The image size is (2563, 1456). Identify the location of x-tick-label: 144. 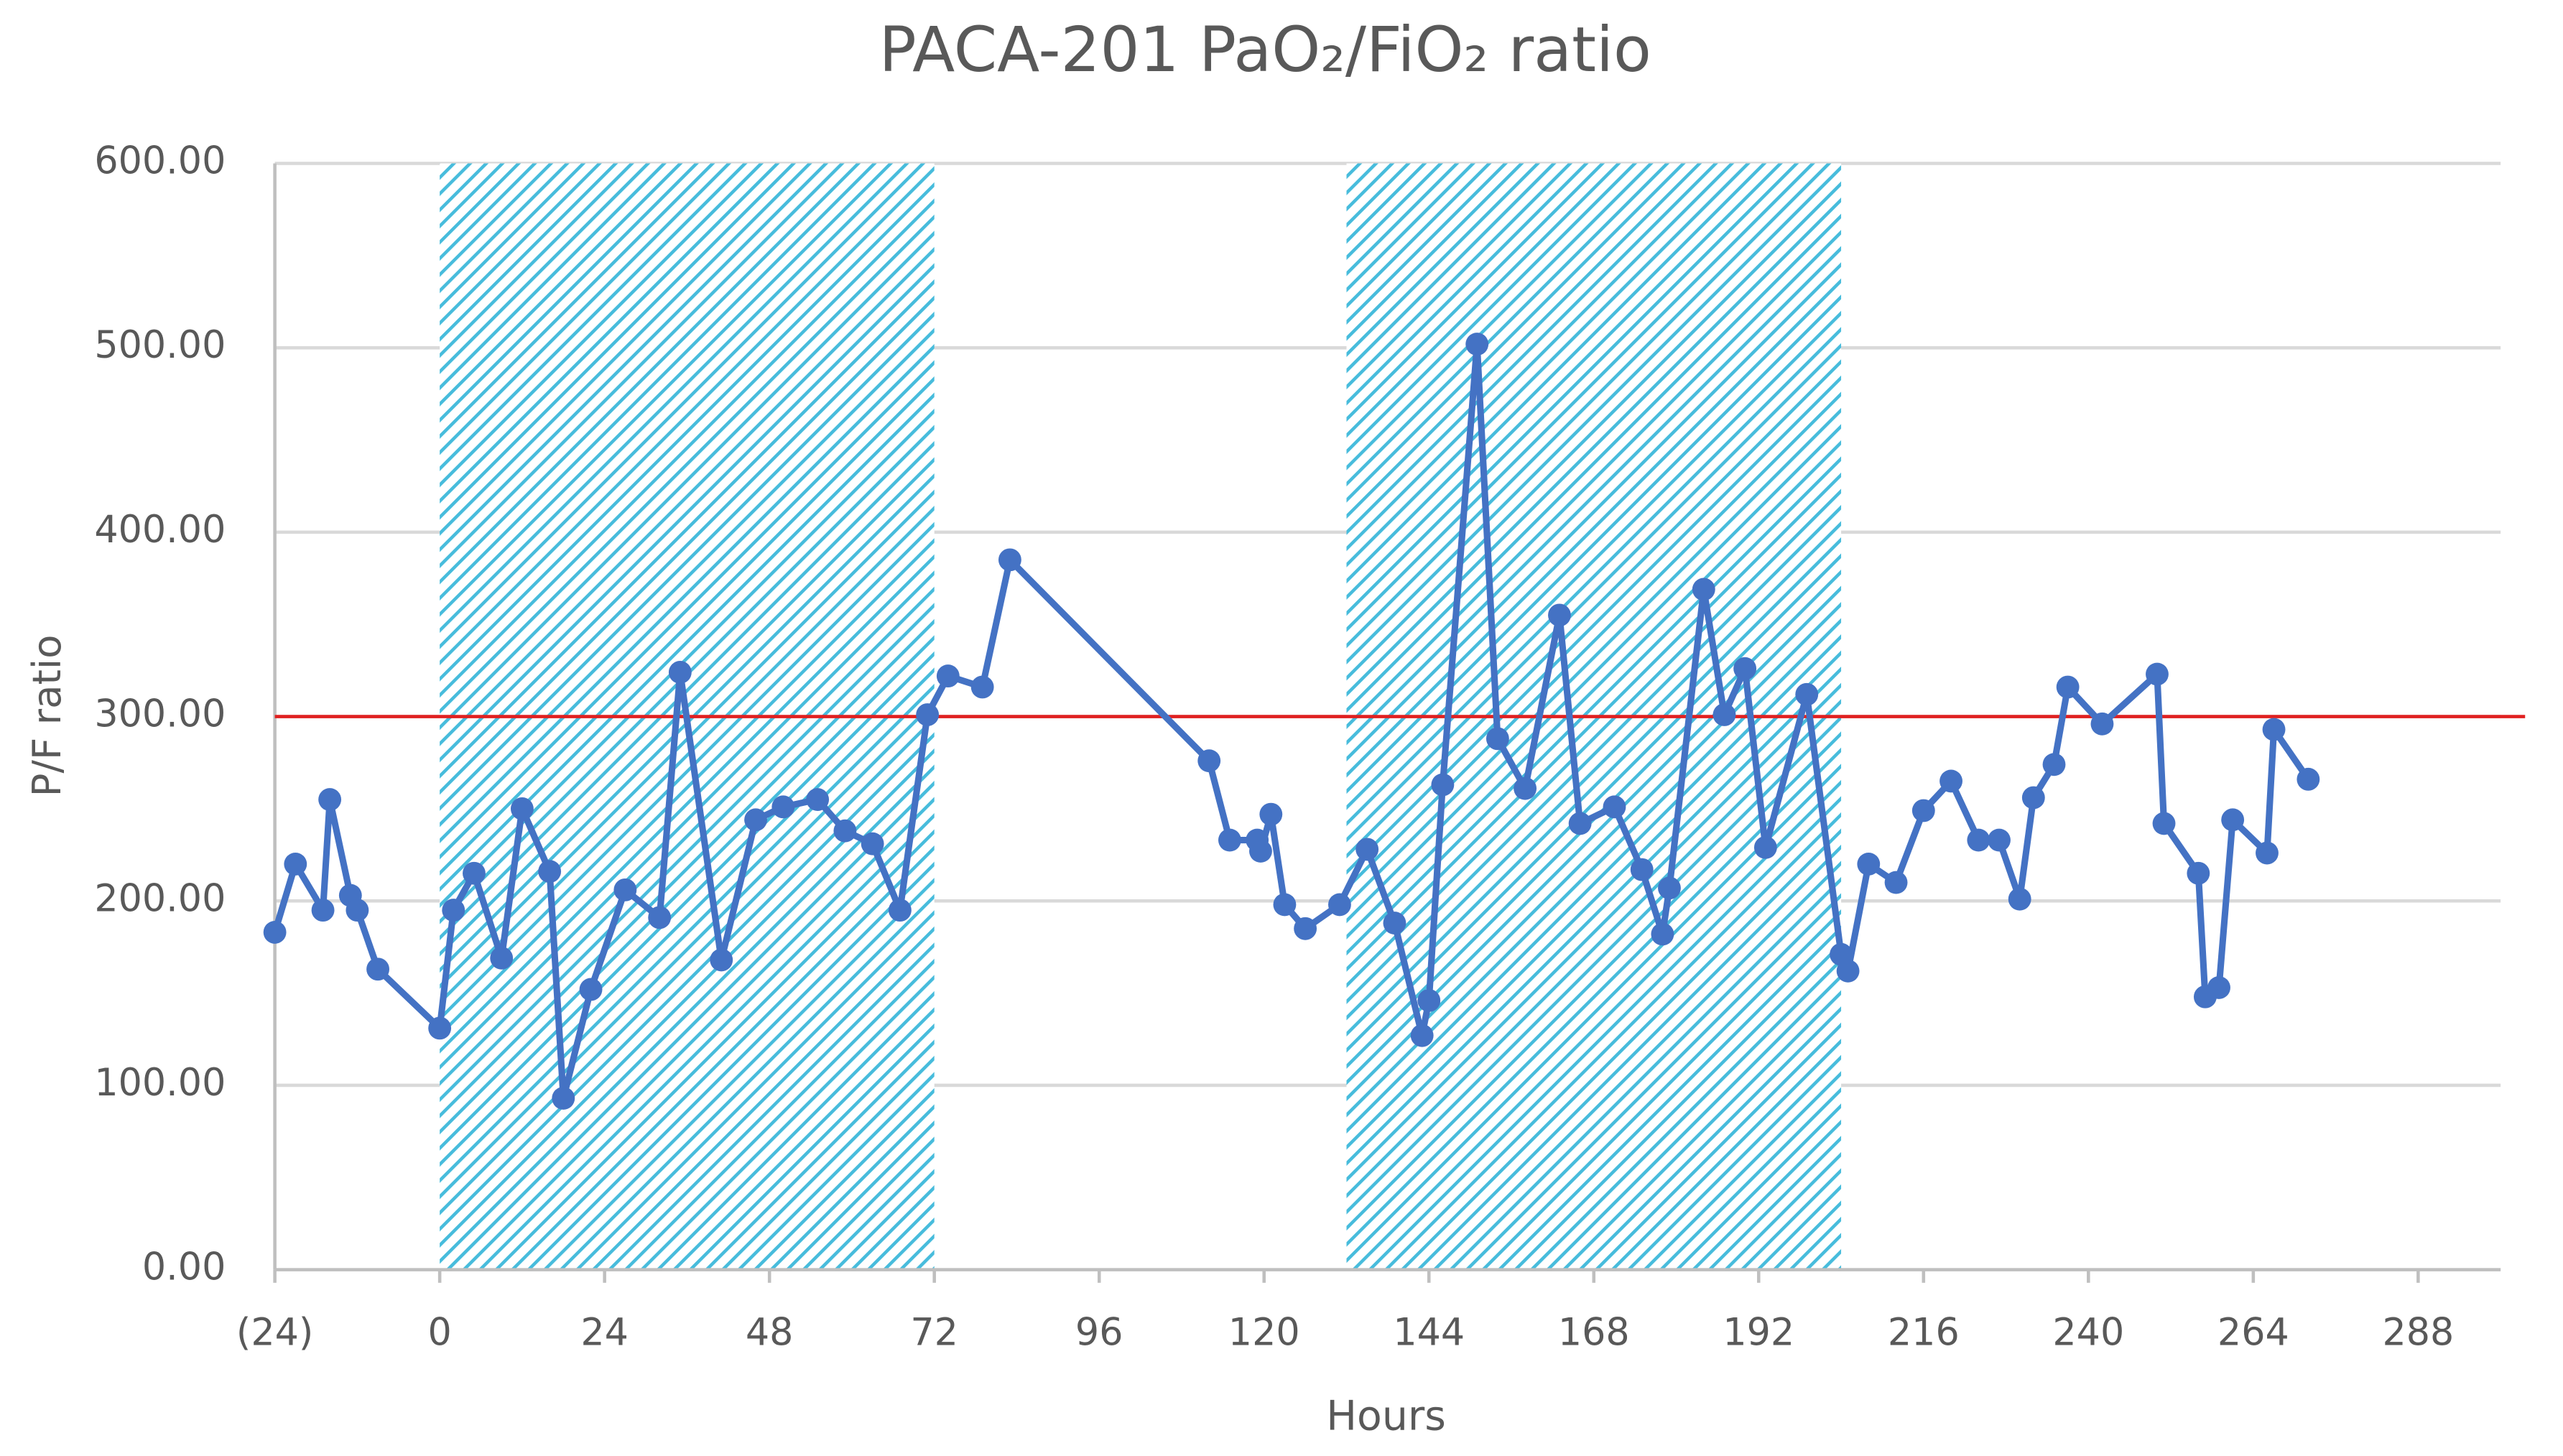
(1429, 1333).